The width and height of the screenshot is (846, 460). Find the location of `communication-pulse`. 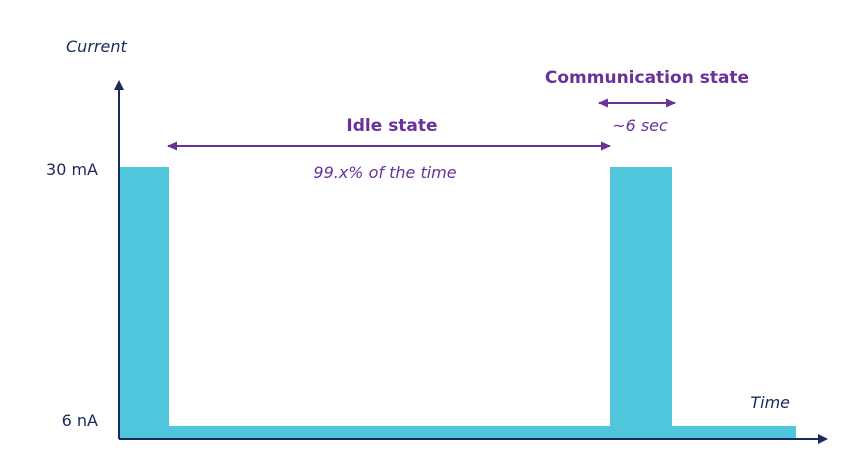

communication-pulse is located at coordinates (641, 303).